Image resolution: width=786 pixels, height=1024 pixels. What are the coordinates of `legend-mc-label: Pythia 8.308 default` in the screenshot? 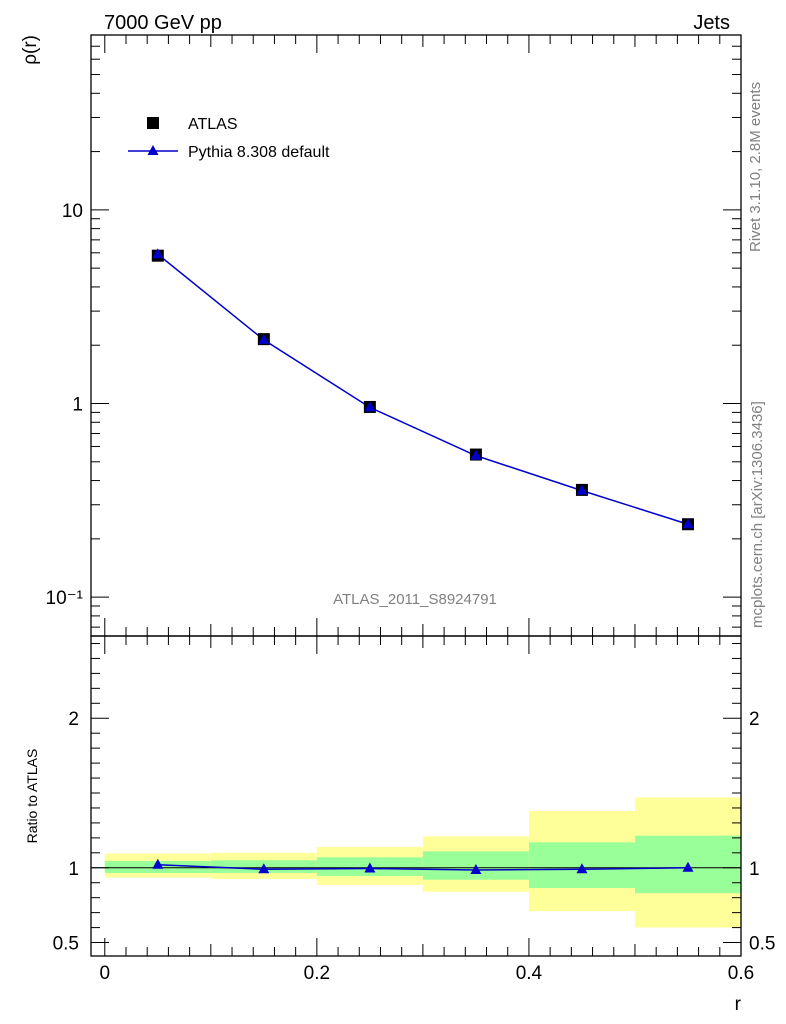 It's located at (259, 152).